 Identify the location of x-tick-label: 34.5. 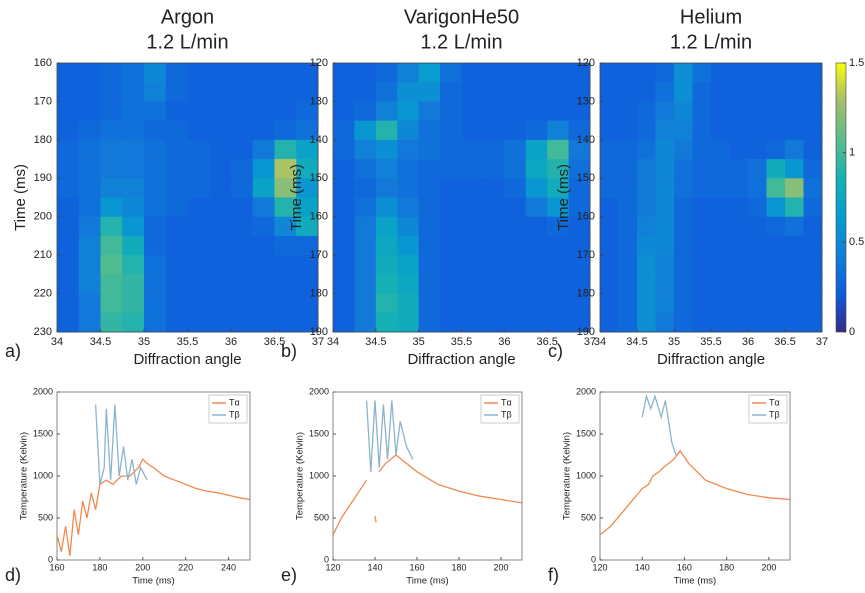
(375, 342).